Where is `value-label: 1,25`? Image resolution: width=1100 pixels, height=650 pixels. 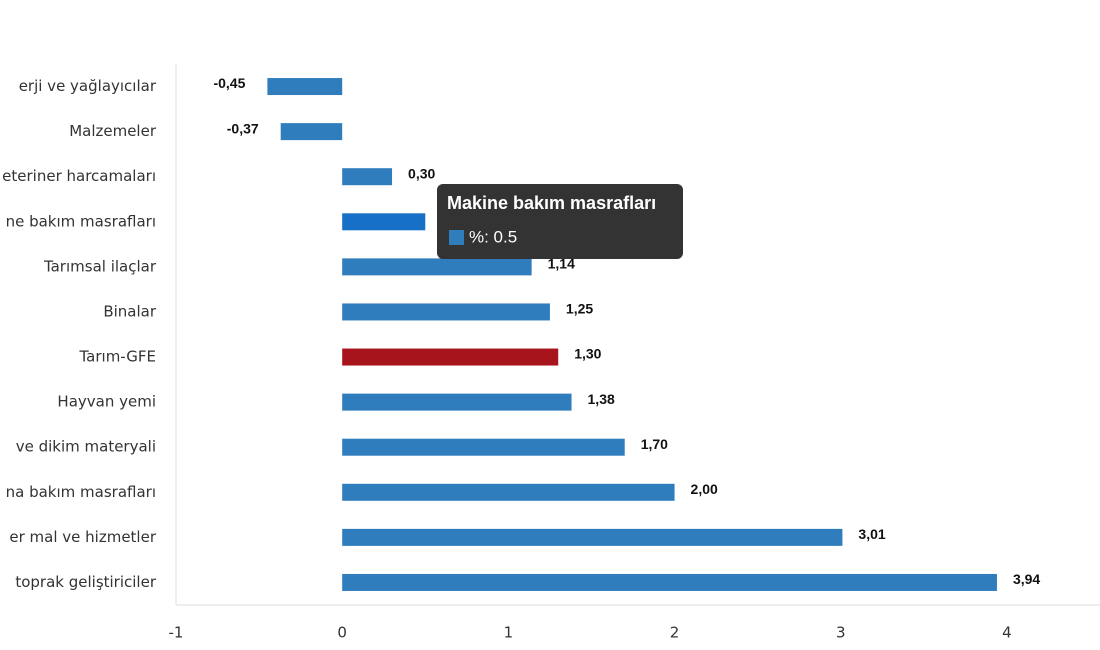 value-label: 1,25 is located at coordinates (579, 309).